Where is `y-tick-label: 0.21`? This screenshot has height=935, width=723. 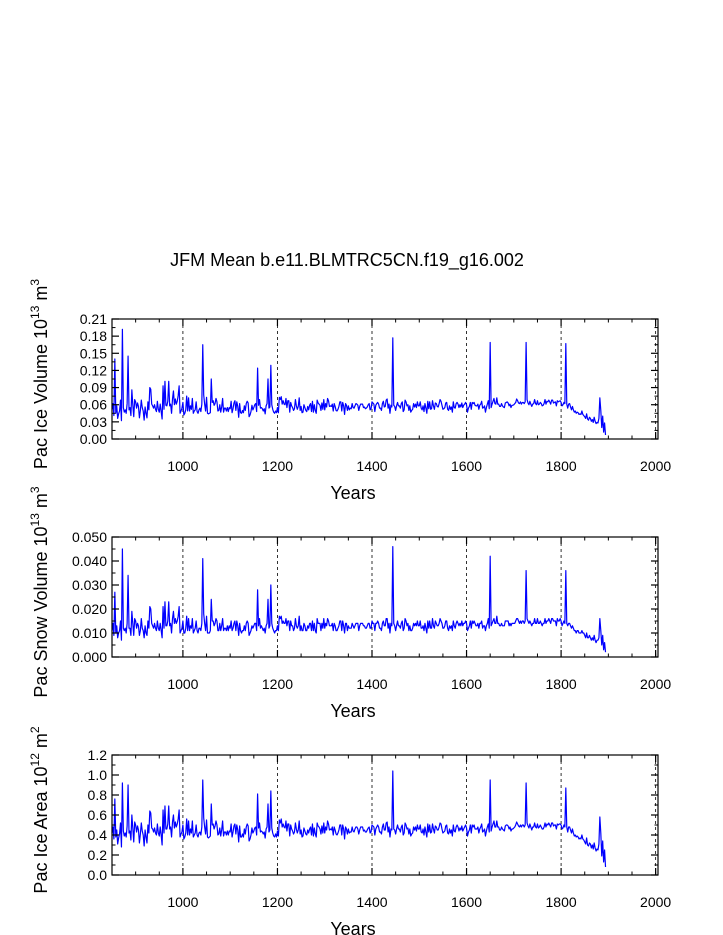
y-tick-label: 0.21 is located at coordinates (93, 319).